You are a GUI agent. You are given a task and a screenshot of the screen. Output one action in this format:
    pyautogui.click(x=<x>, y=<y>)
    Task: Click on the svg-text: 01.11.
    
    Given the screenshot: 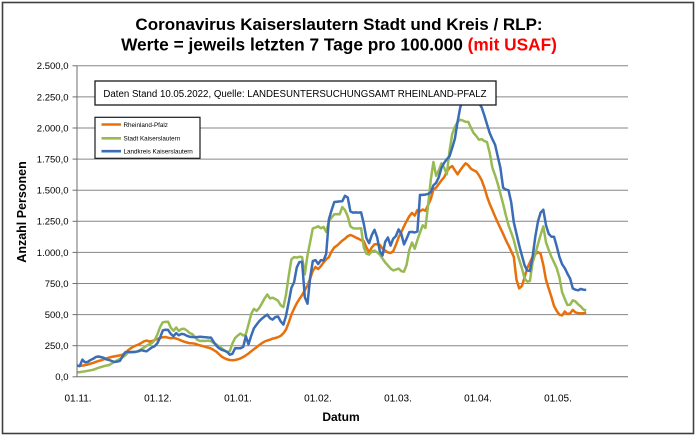 What is the action you would take?
    pyautogui.click(x=77, y=398)
    